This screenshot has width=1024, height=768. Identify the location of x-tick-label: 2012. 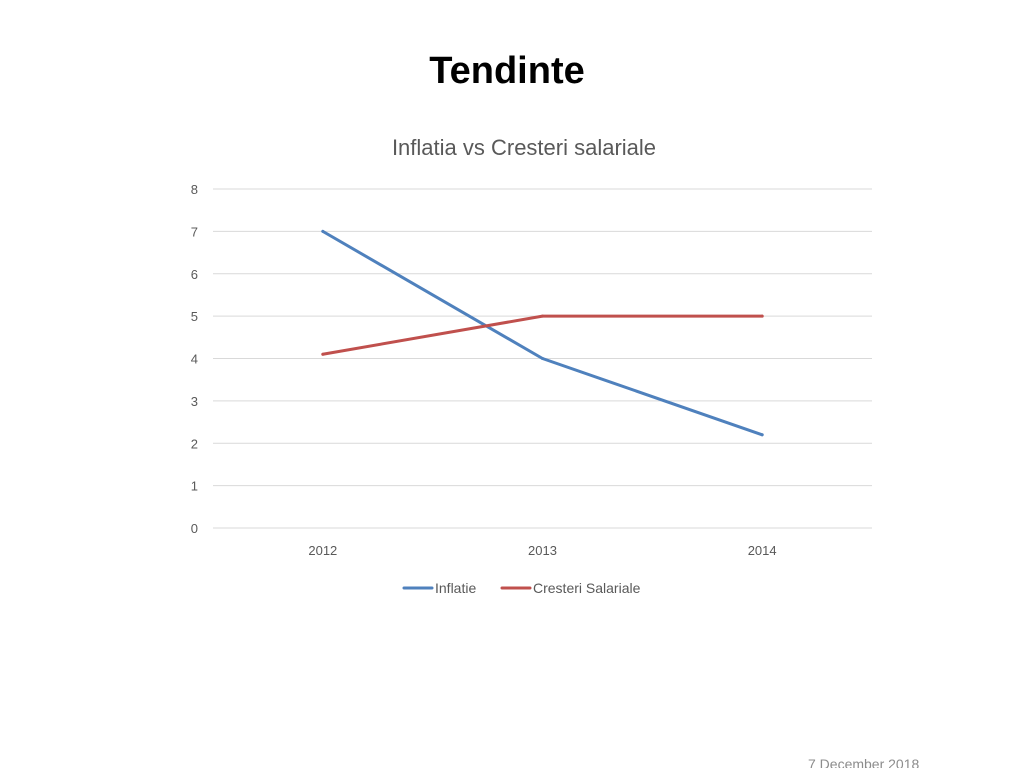
(322, 550).